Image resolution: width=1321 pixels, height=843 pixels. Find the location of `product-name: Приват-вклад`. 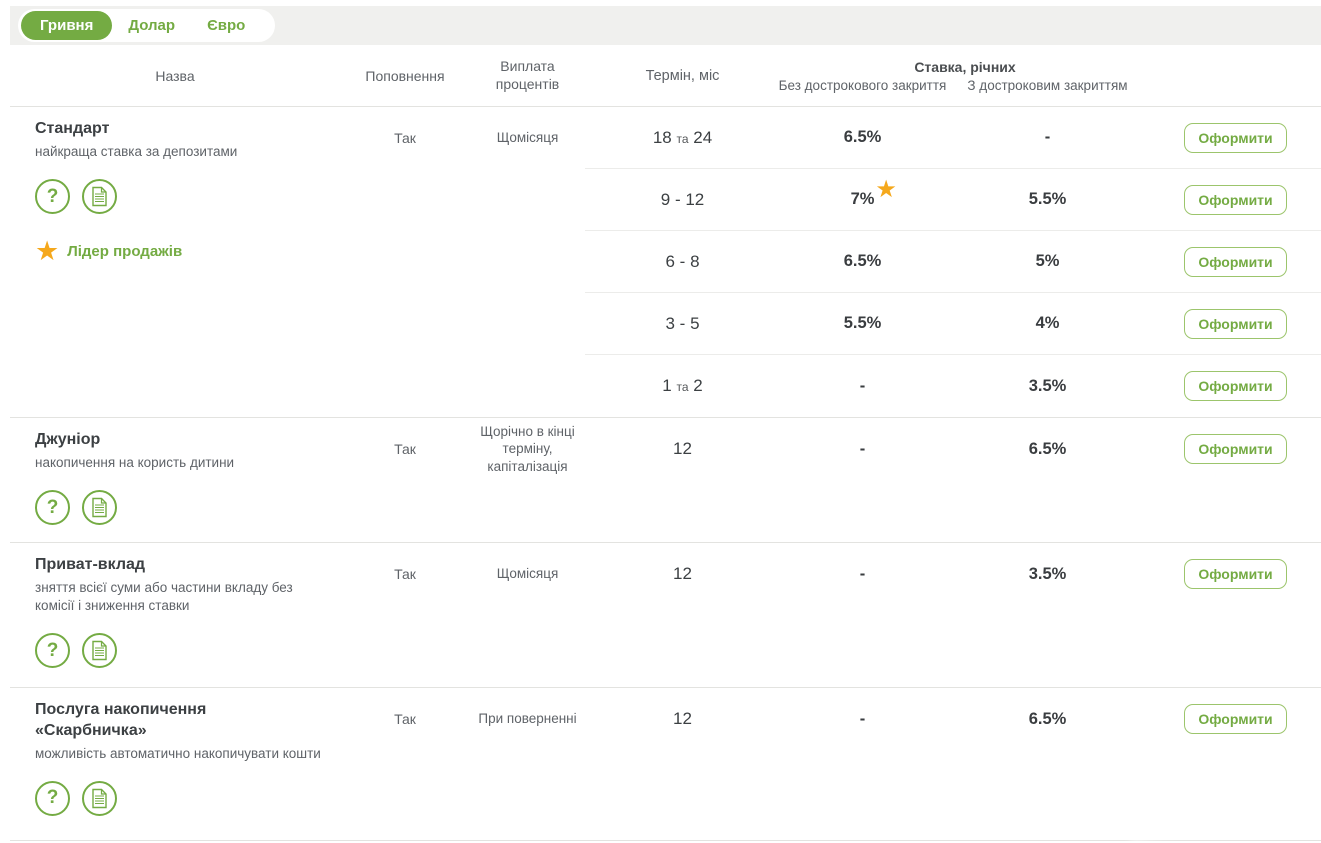

product-name: Приват-вклад is located at coordinates (90, 564).